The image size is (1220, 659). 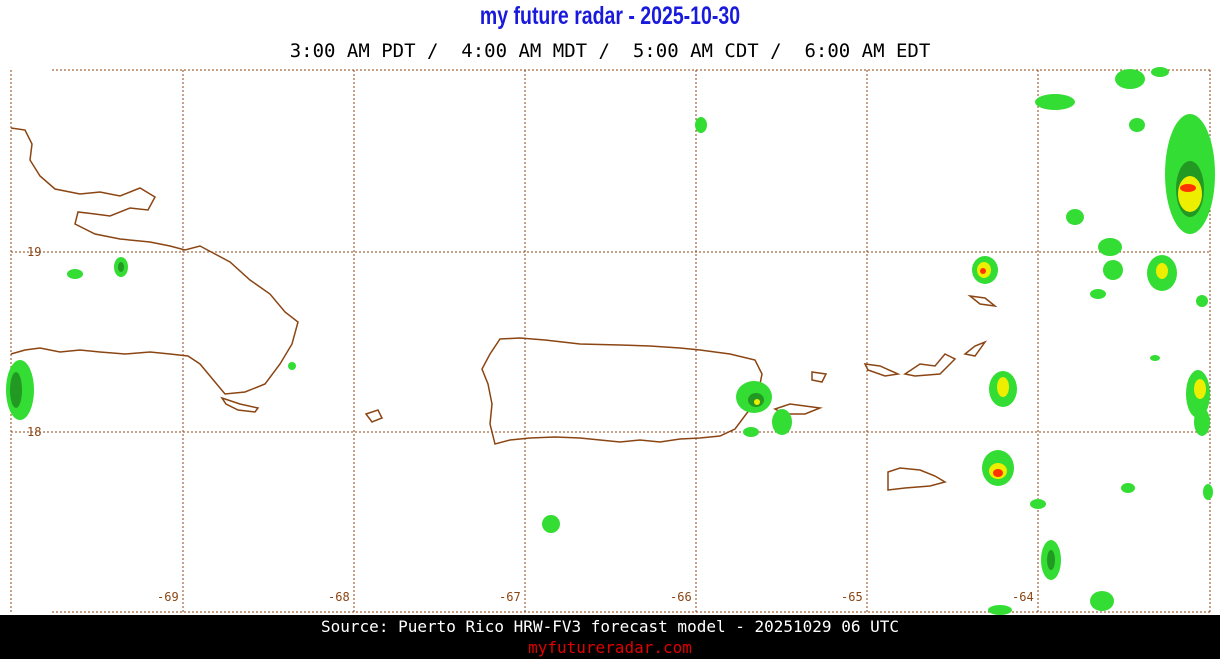 What do you see at coordinates (34, 252) in the screenshot?
I see `lat-label: 19` at bounding box center [34, 252].